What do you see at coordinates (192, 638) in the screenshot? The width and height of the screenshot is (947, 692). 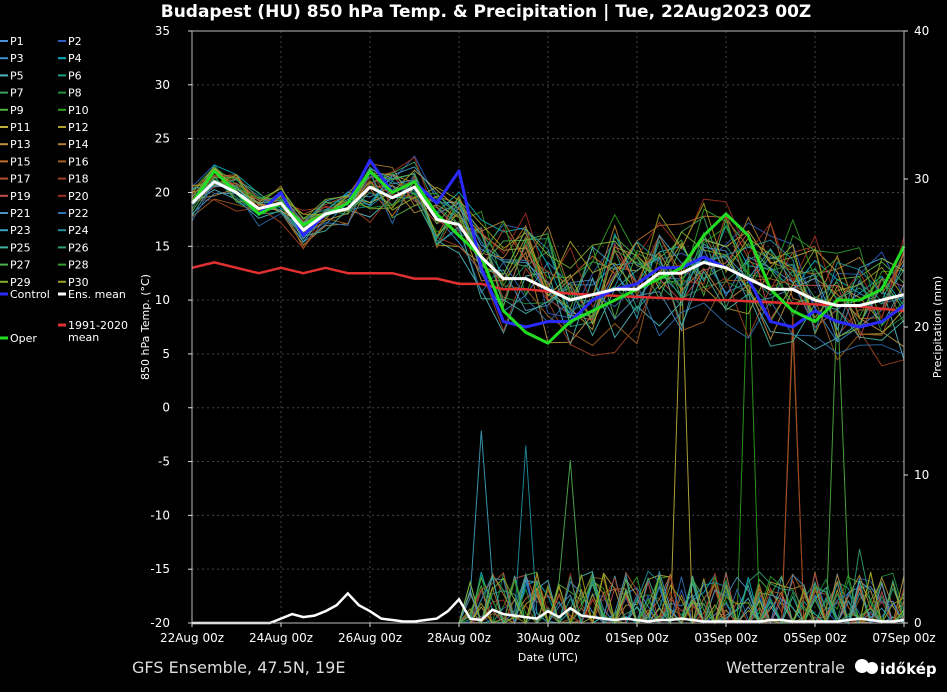 I see `x-tick-label: 22Aug 00z` at bounding box center [192, 638].